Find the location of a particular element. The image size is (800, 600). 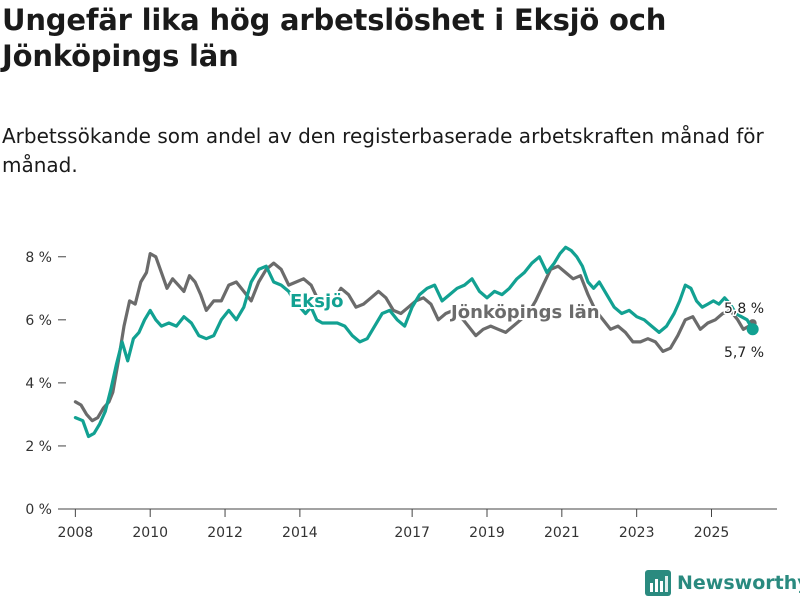

y-tick-label: 8 % is located at coordinates (38, 258).